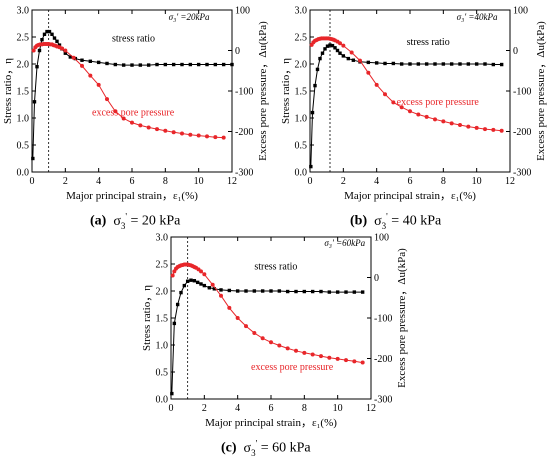 This screenshot has width=550, height=457. What do you see at coordinates (383, 319) in the screenshot?
I see `y2-tick-label: -100` at bounding box center [383, 319].